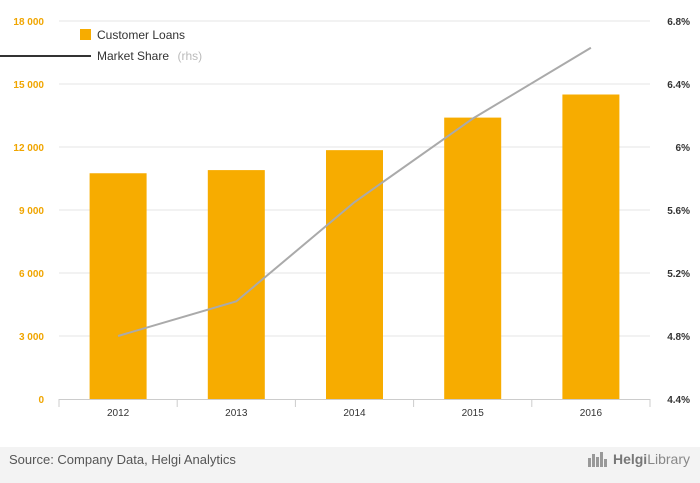 The height and width of the screenshot is (483, 700). What do you see at coordinates (678, 400) in the screenshot?
I see `y-right-tick-label: 4.4%` at bounding box center [678, 400].